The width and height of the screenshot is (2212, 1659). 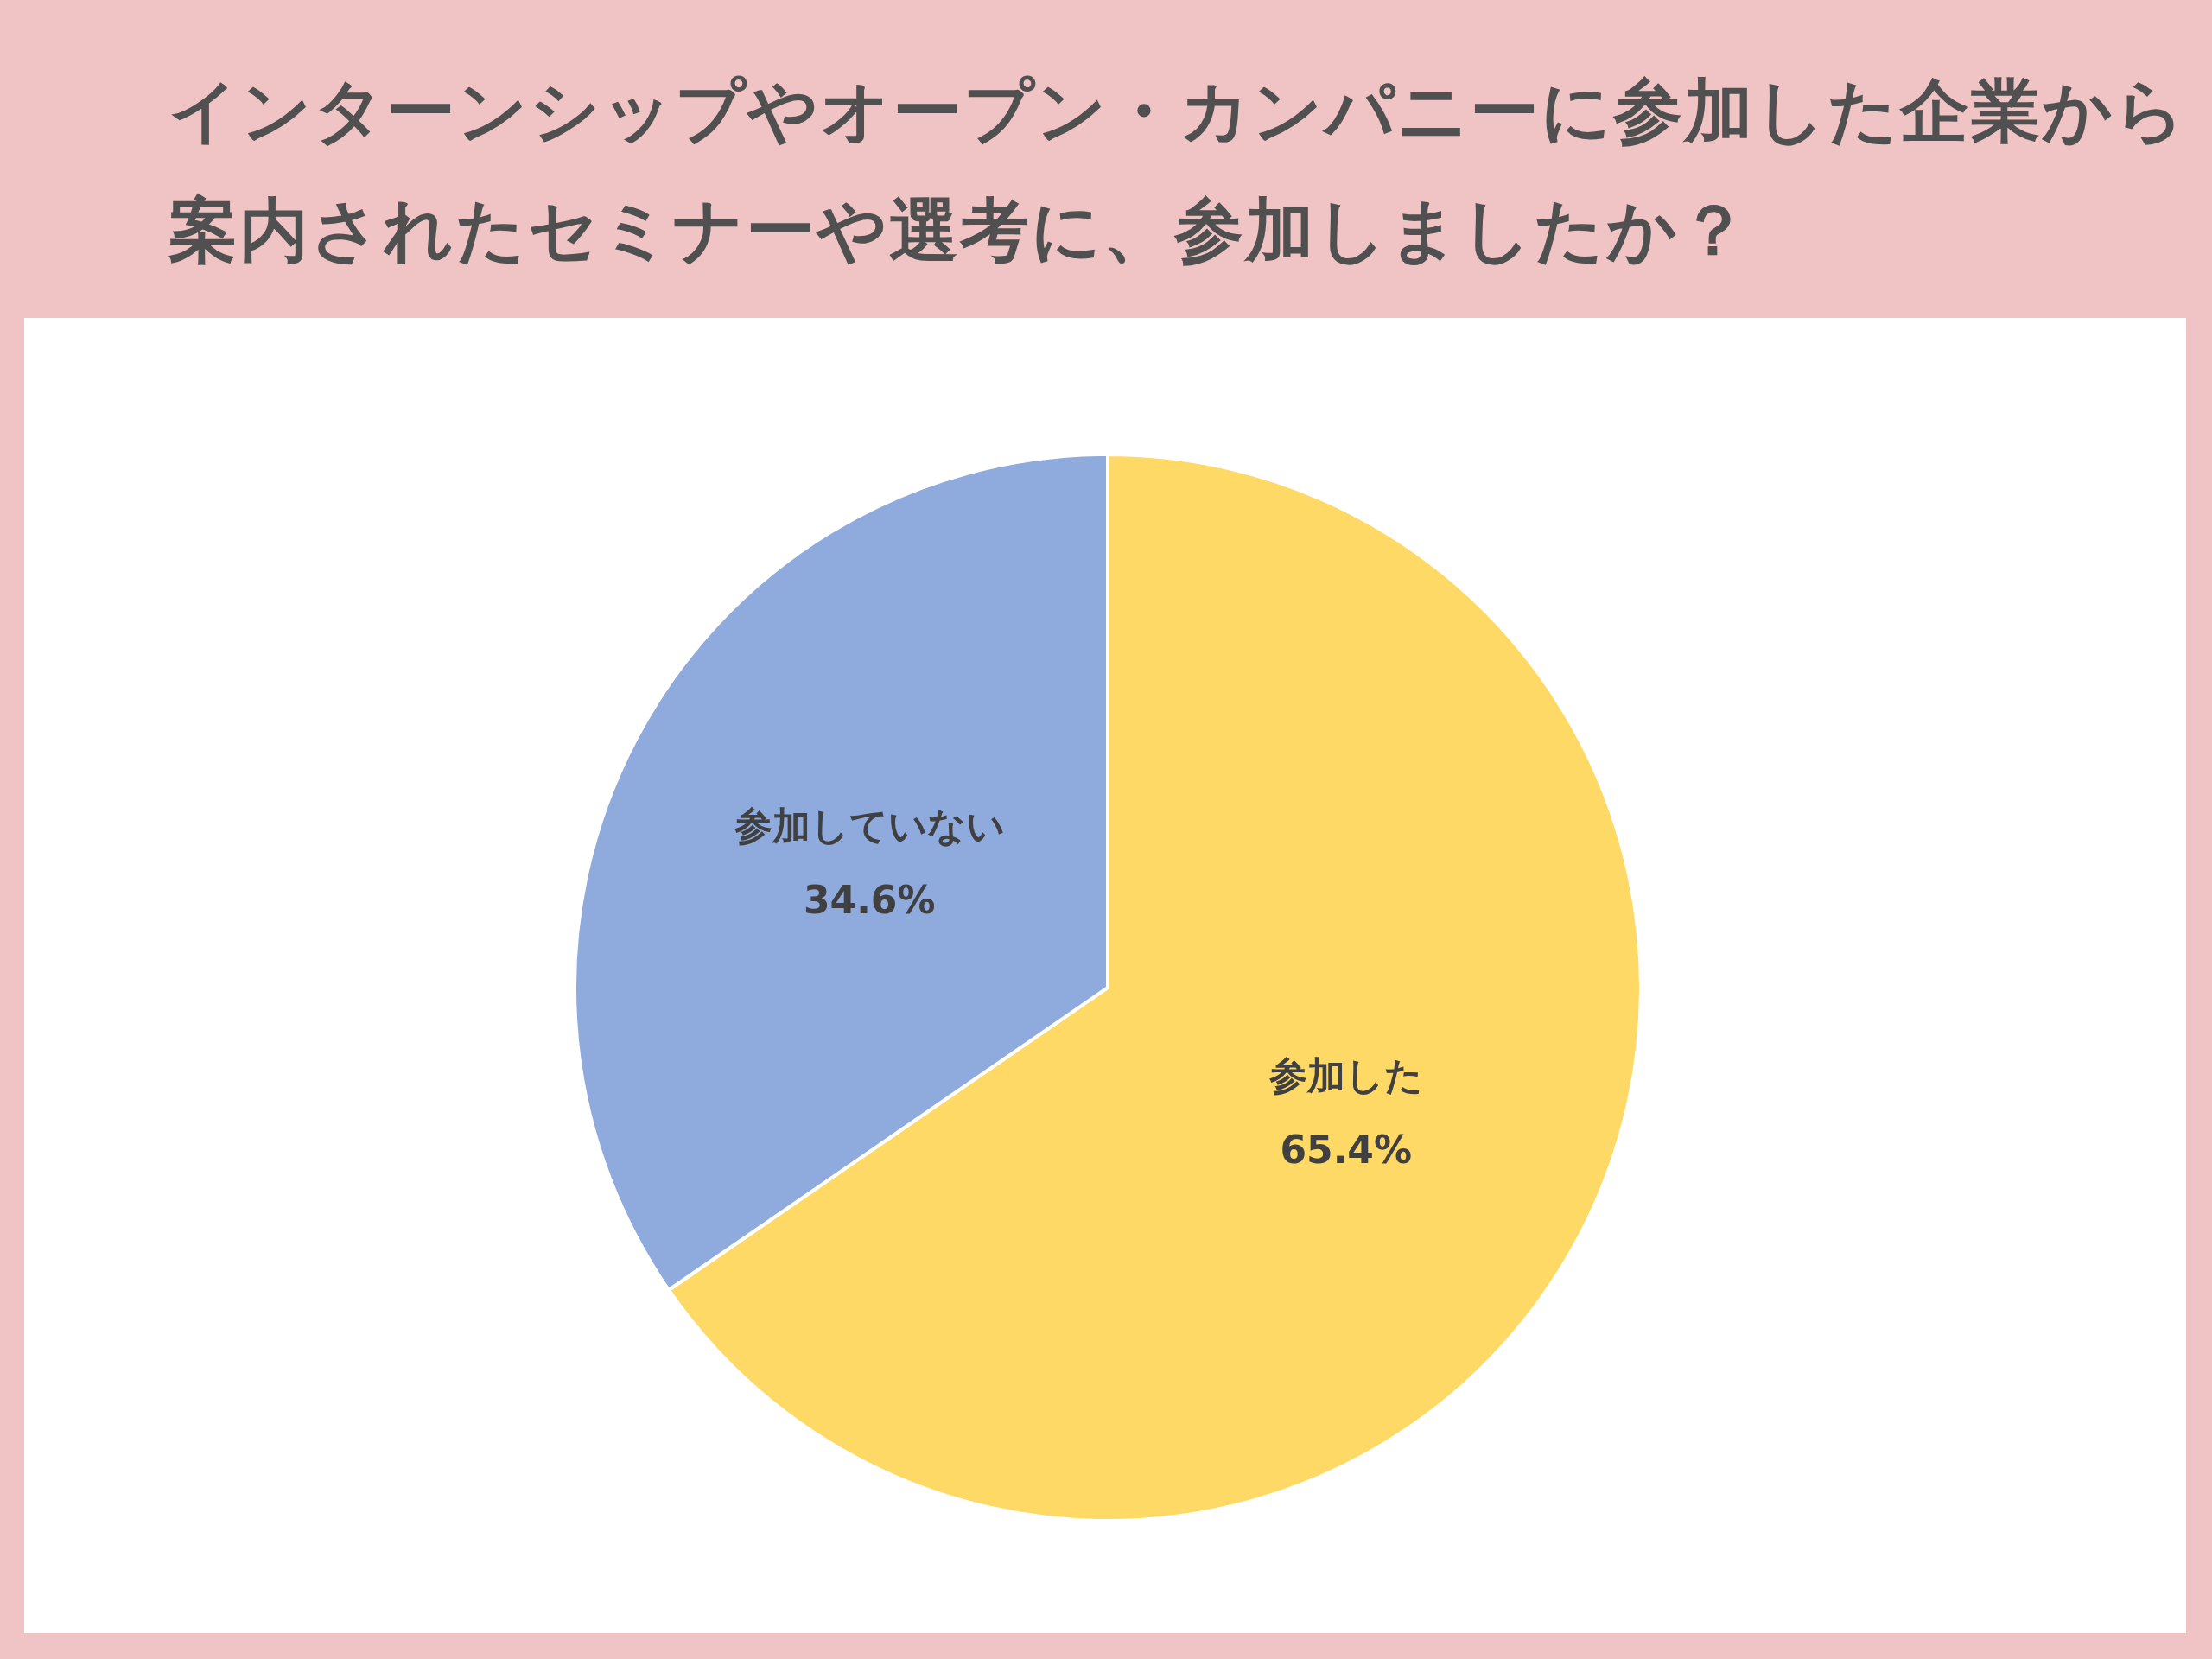 I want to click on slice-label: 参加した, so click(x=1345, y=1075).